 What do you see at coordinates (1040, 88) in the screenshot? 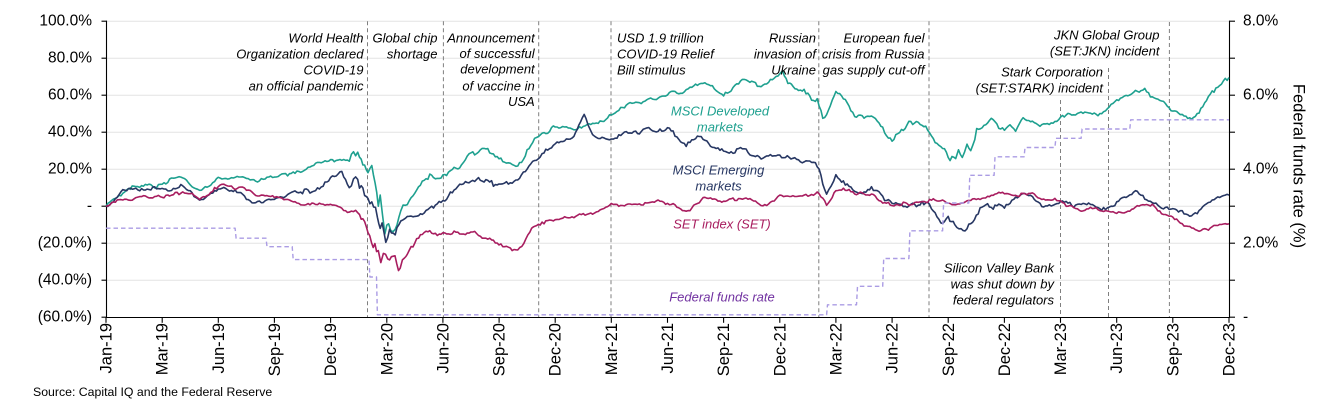
I see `svg-text: (SET:STARK) incident` at bounding box center [1040, 88].